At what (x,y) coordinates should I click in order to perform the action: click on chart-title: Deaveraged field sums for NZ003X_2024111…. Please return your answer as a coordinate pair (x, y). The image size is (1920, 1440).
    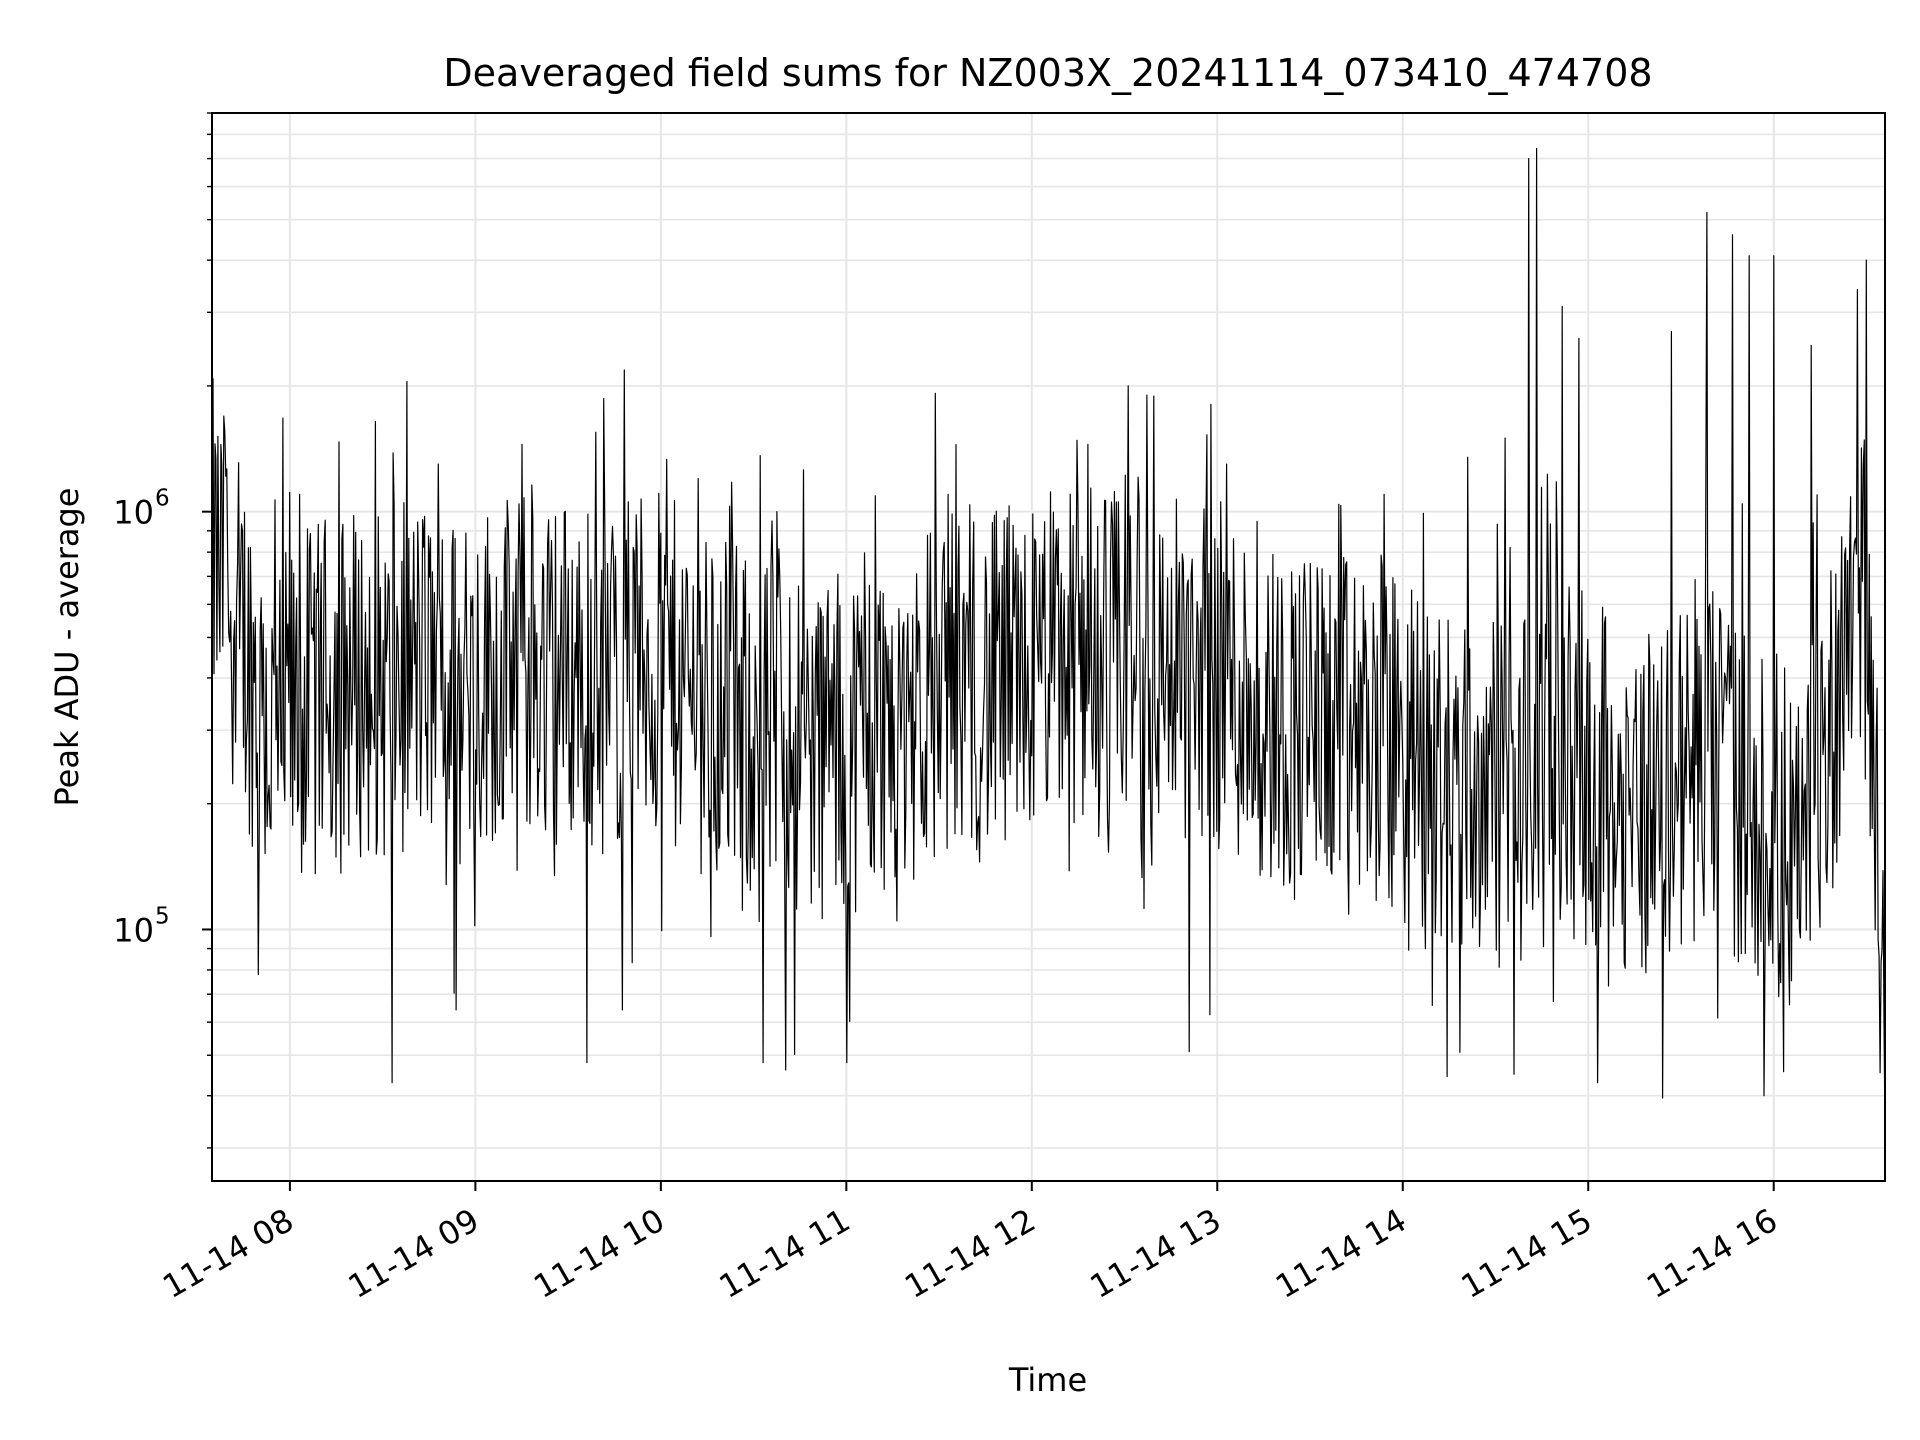
    Looking at the image, I should click on (1047, 73).